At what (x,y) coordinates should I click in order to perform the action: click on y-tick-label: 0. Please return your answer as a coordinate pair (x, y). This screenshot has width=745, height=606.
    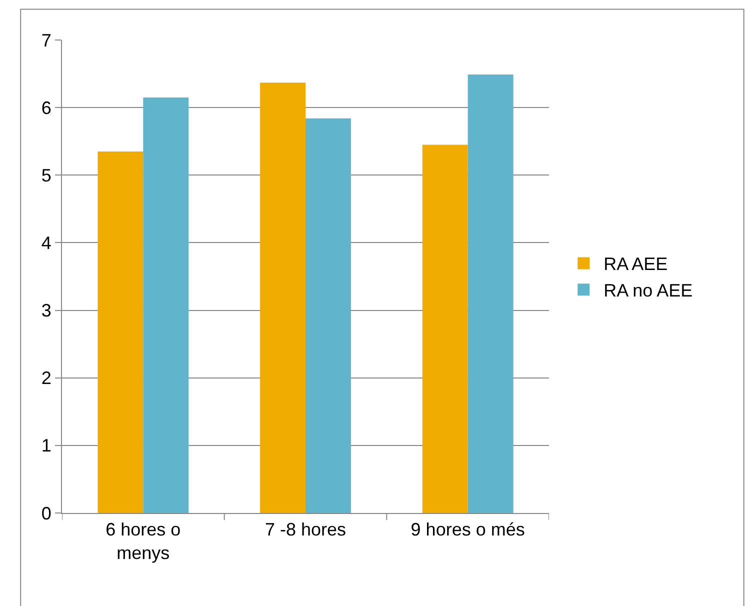
    Looking at the image, I should click on (46, 513).